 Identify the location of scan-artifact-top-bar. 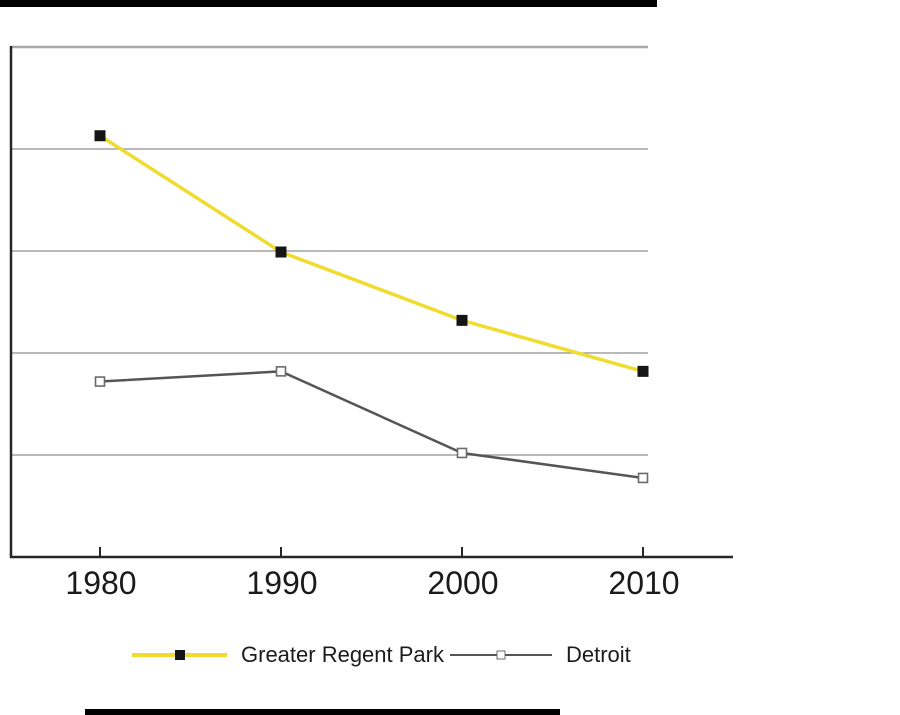
(328, 3).